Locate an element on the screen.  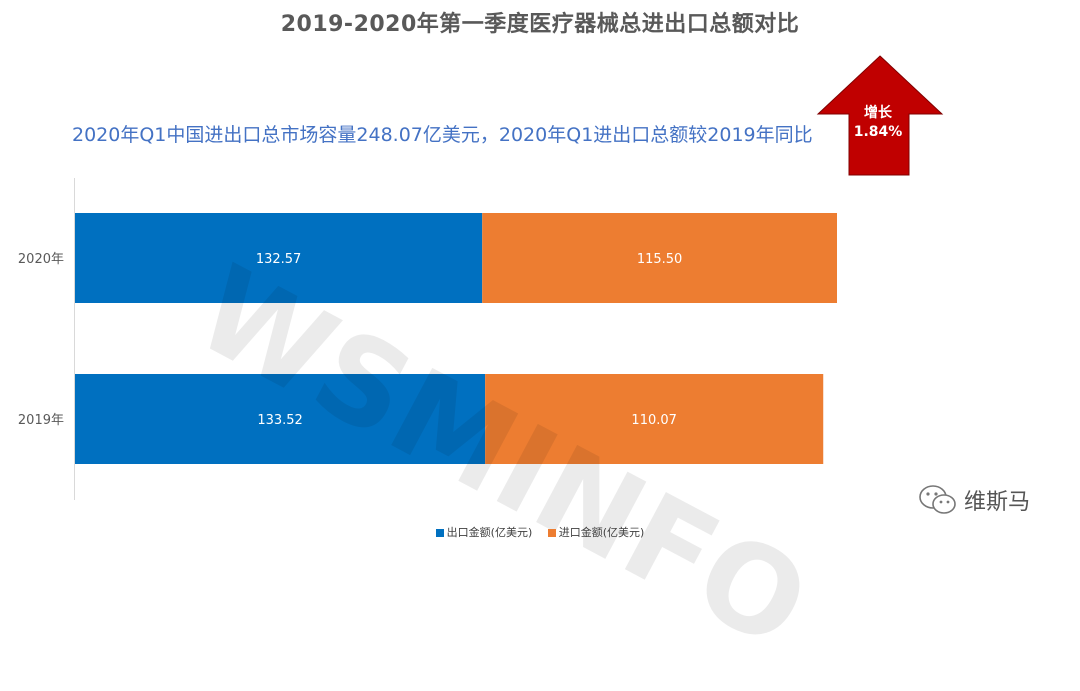
data-label-export-0: 132.57 is located at coordinates (279, 259).